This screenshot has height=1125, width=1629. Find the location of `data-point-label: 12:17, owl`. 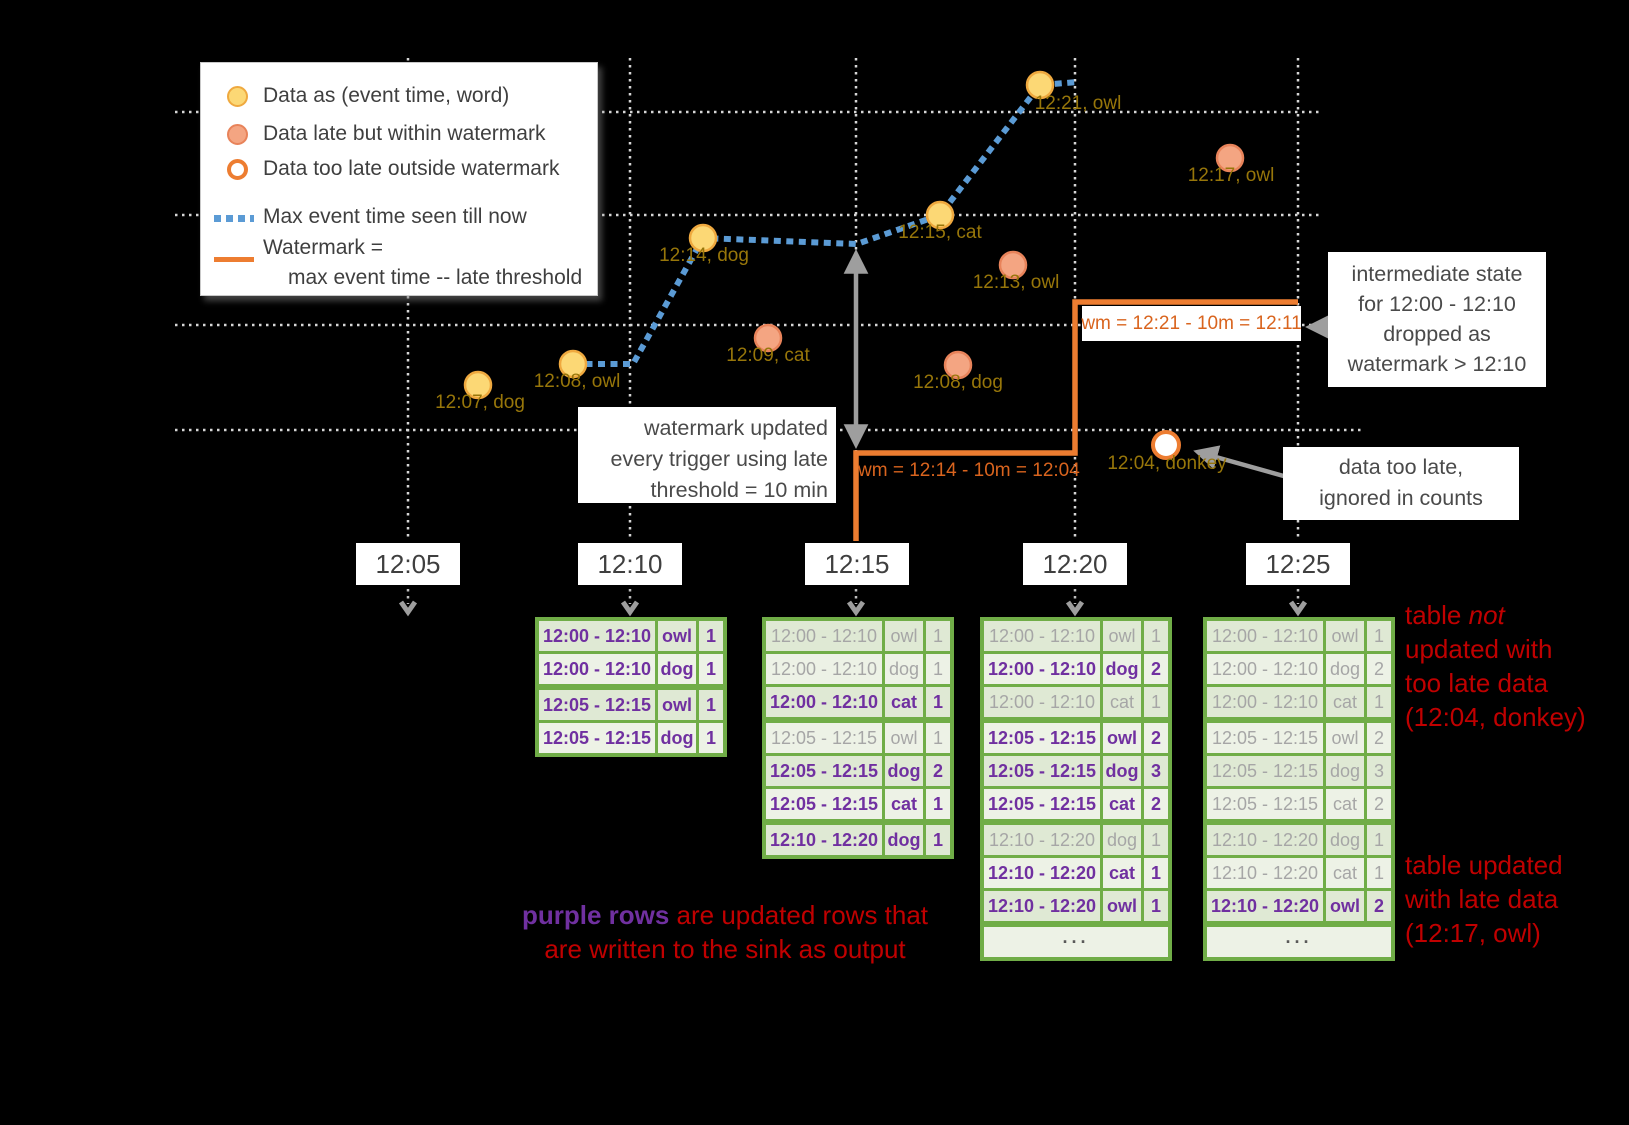

data-point-label: 12:17, owl is located at coordinates (1231, 175).